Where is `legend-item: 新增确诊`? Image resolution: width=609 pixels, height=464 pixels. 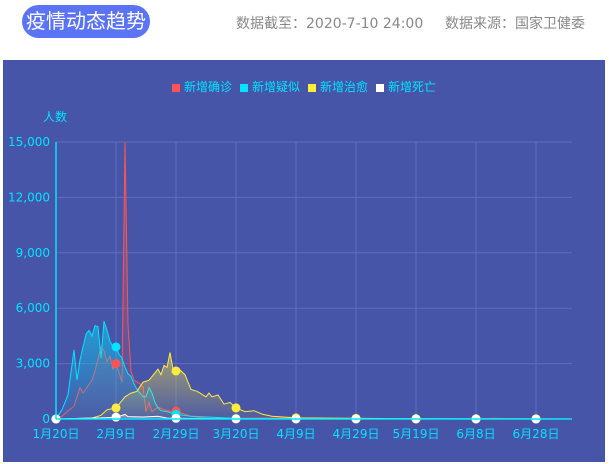
legend-item: 新增确诊 is located at coordinates (201, 86).